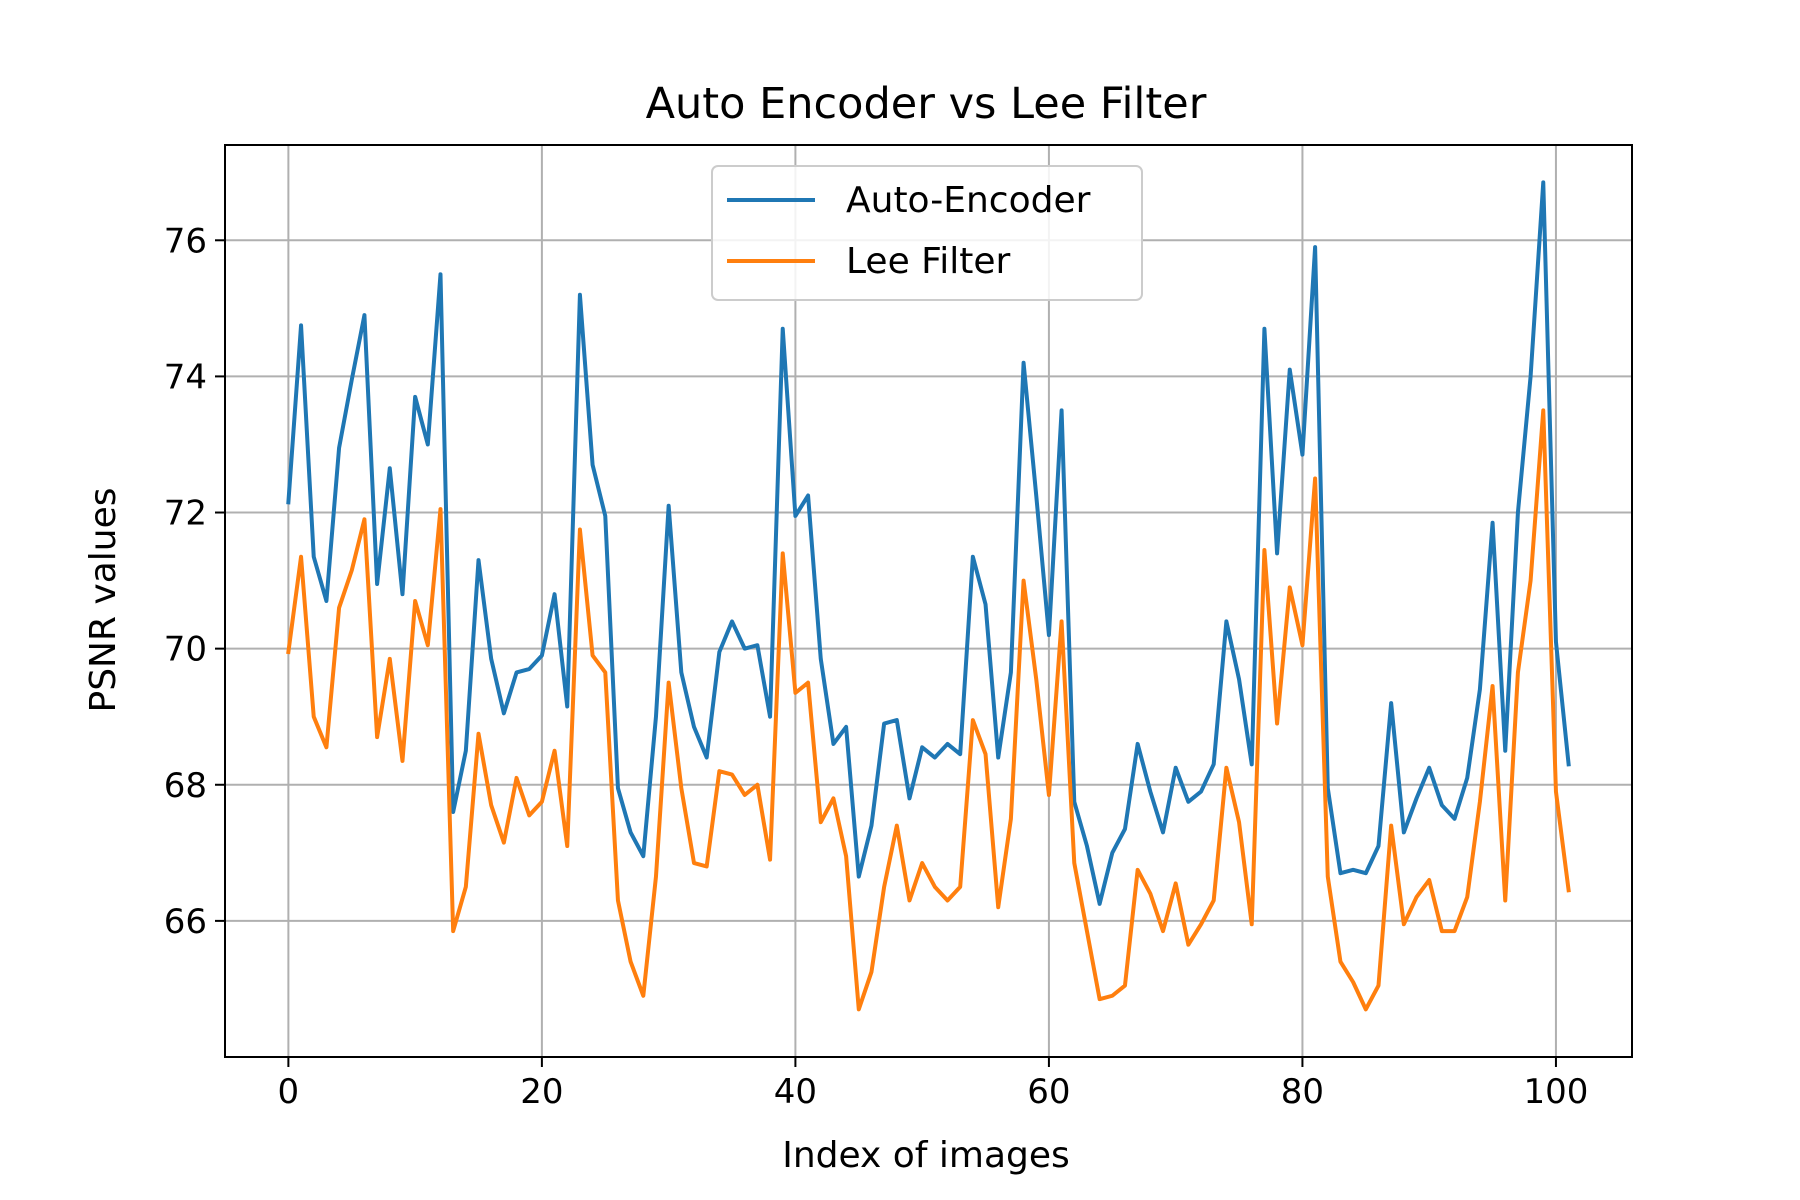 The height and width of the screenshot is (1200, 1800). I want to click on x-tick-label: 0, so click(289, 1092).